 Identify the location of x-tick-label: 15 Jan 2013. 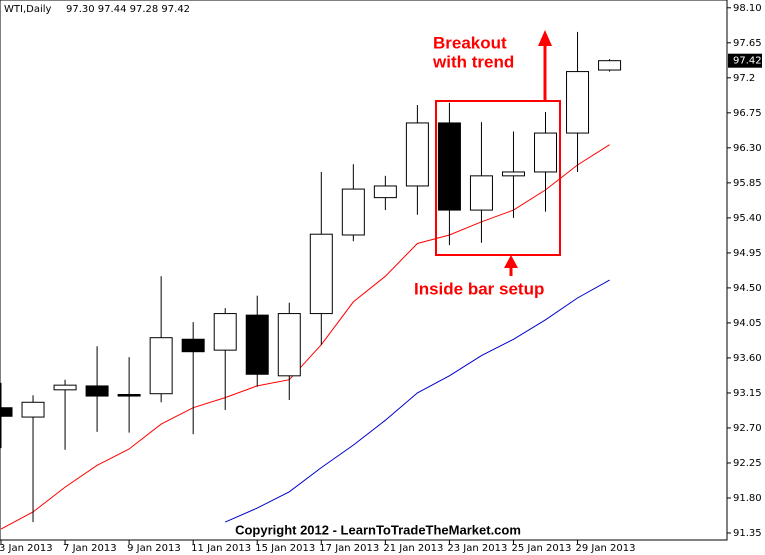
(285, 548).